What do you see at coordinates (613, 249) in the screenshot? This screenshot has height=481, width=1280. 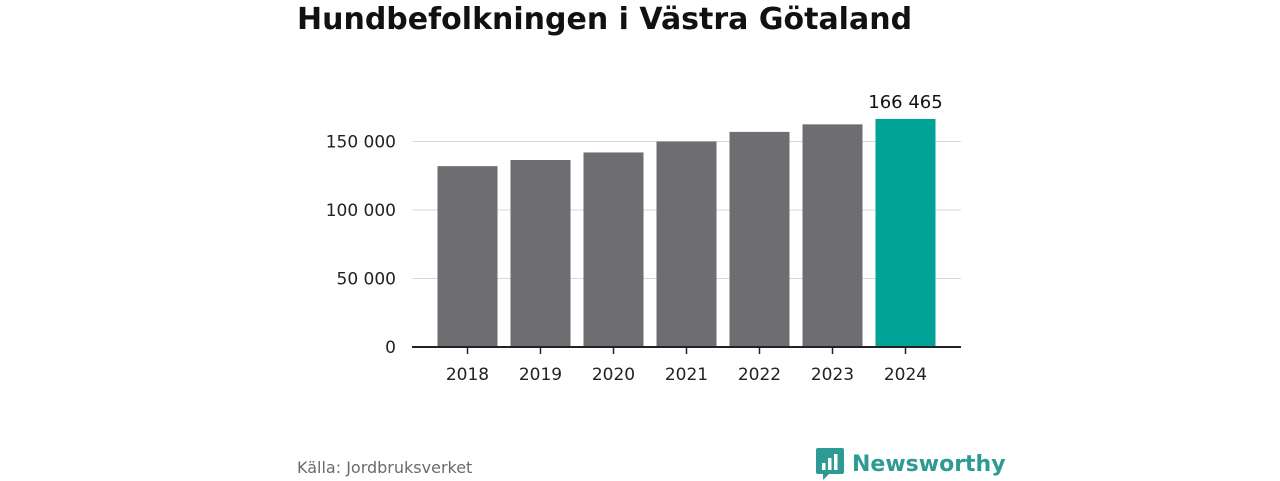 I see `bar-2020` at bounding box center [613, 249].